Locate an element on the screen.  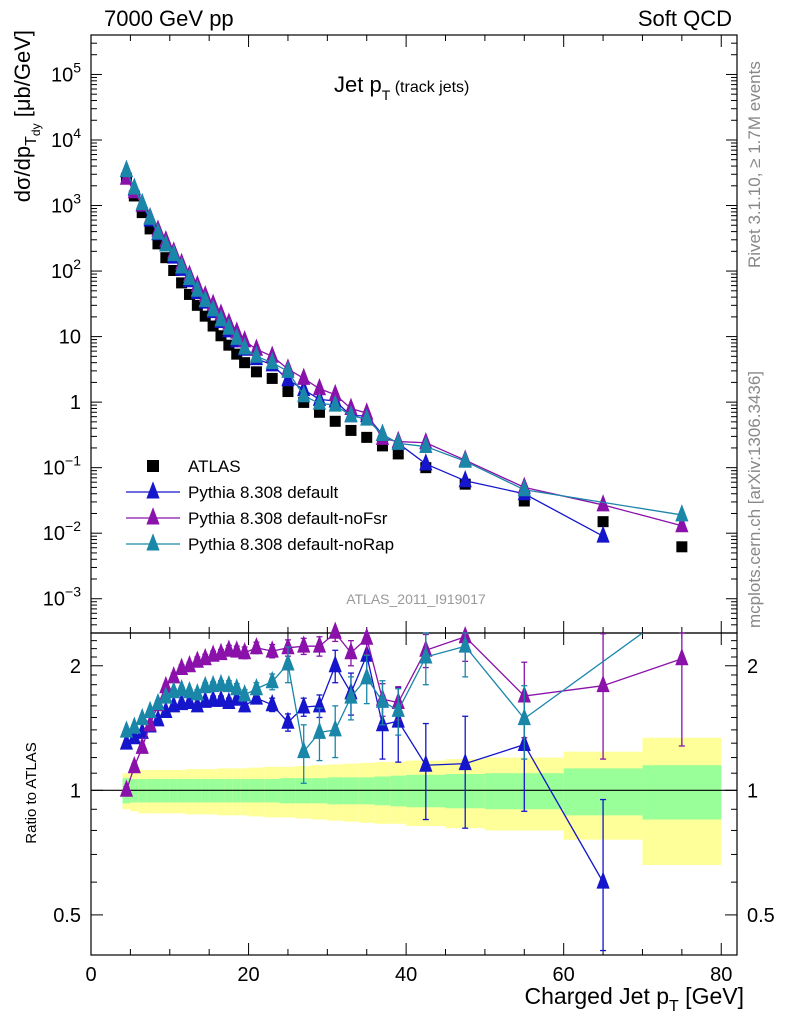
legend-label: Pythia 8.308 default is located at coordinates (263, 492).